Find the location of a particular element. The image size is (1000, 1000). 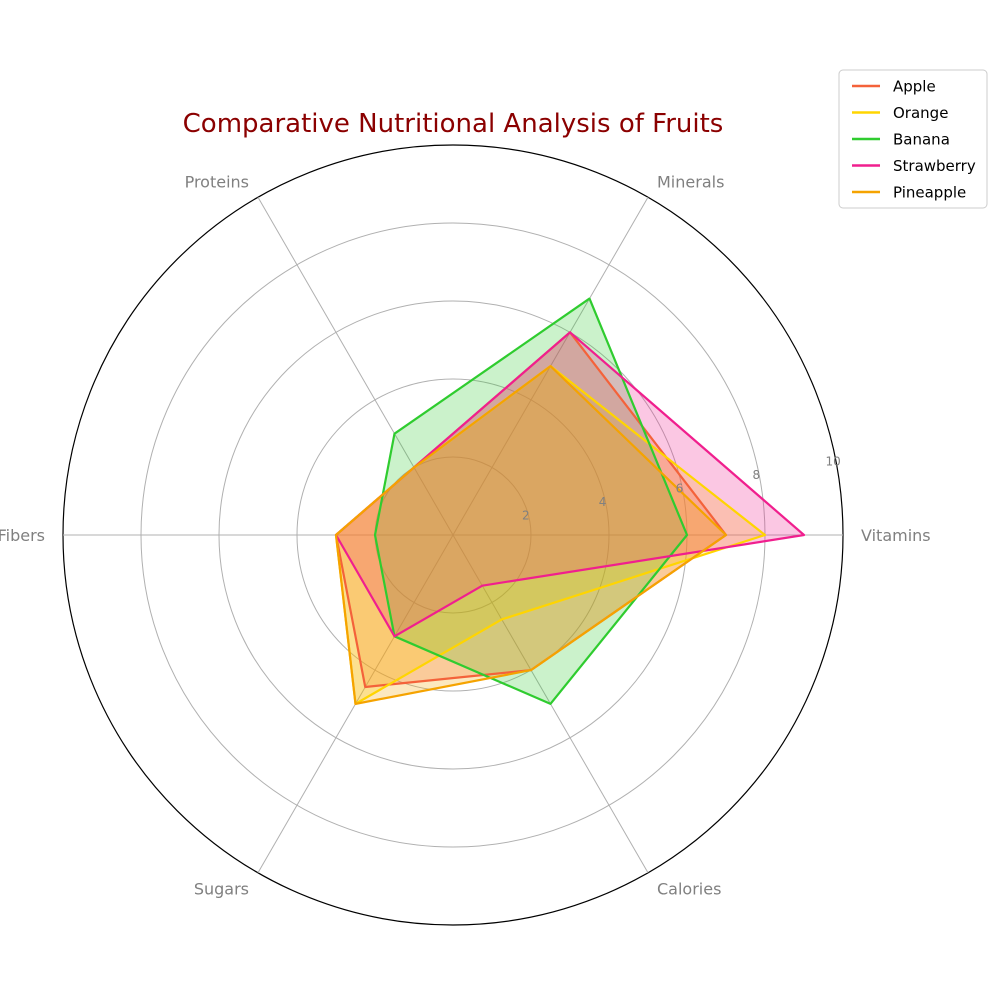

series-area-strawberry is located at coordinates (570, 484).